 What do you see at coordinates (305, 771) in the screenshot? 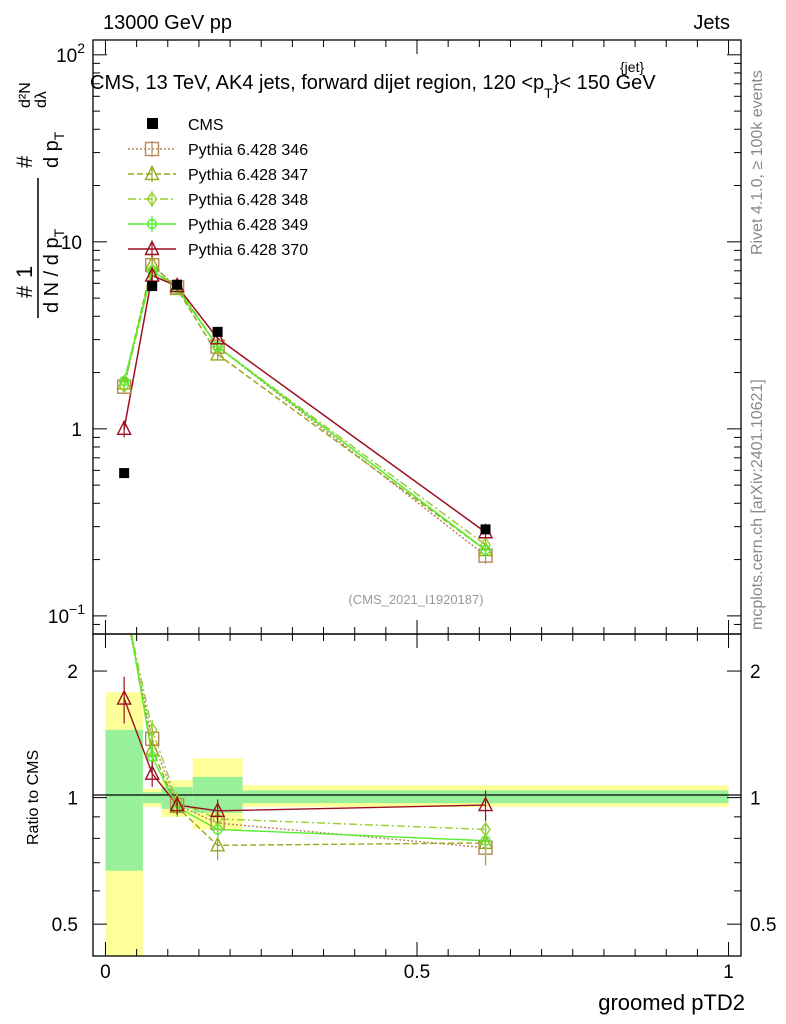
I see `ratio-series-markers` at bounding box center [305, 771].